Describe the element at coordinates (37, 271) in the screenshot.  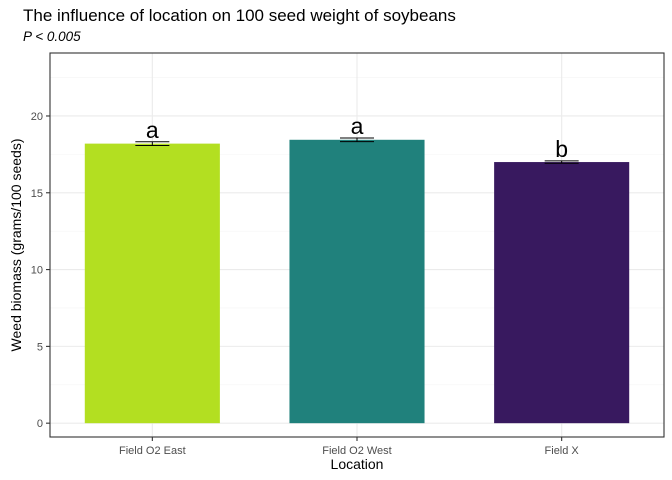
I see `y-tick-label: 10` at that location.